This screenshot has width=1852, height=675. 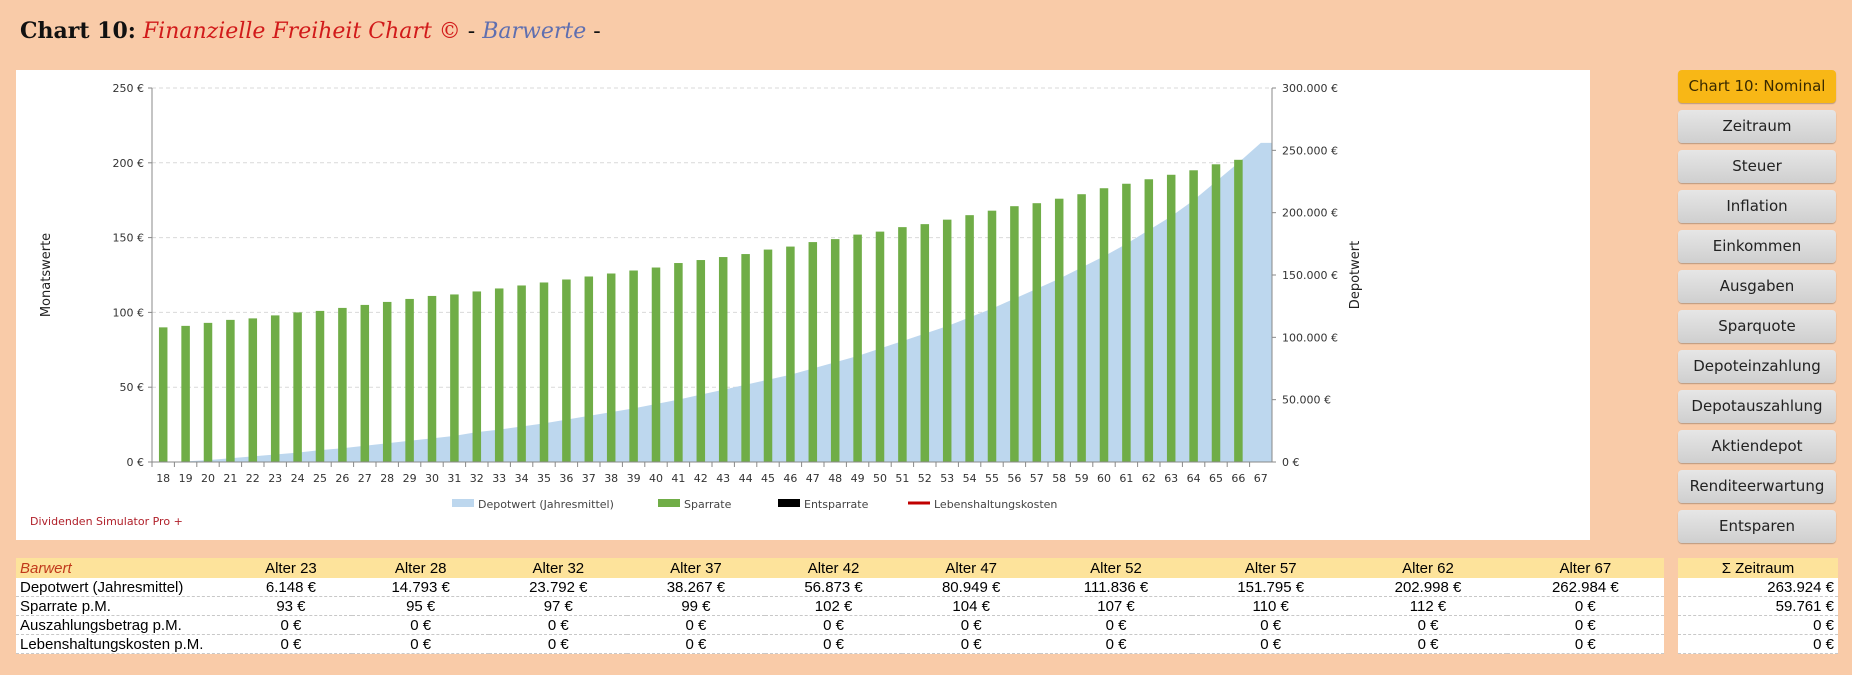 What do you see at coordinates (925, 478) in the screenshot?
I see `x-tick-label: 52` at bounding box center [925, 478].